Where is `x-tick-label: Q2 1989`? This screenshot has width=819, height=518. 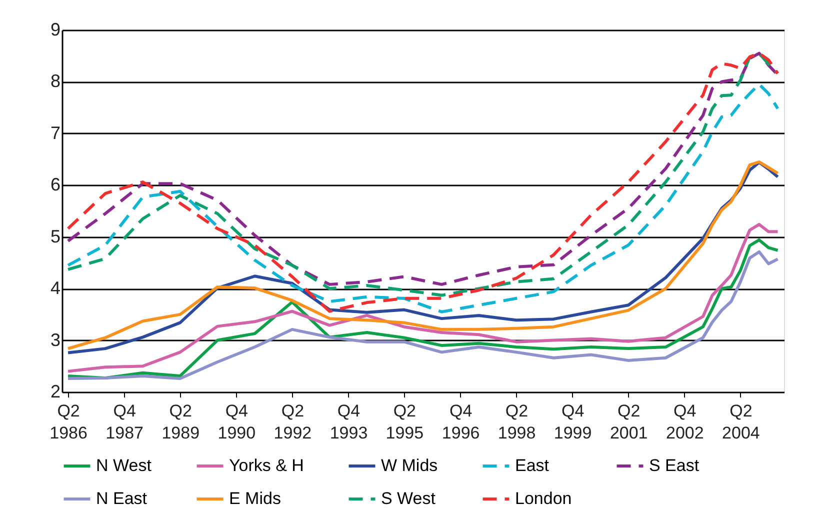
x-tick-label: Q2 1989 is located at coordinates (181, 422).